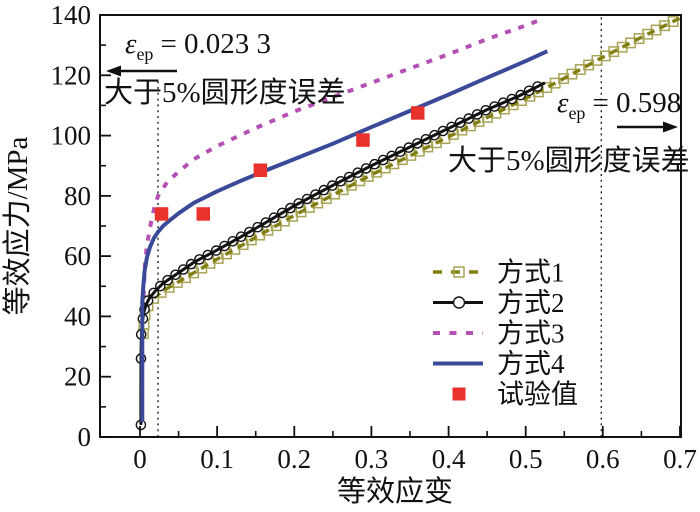  I want to click on legend-label: 试验值, so click(537, 395).